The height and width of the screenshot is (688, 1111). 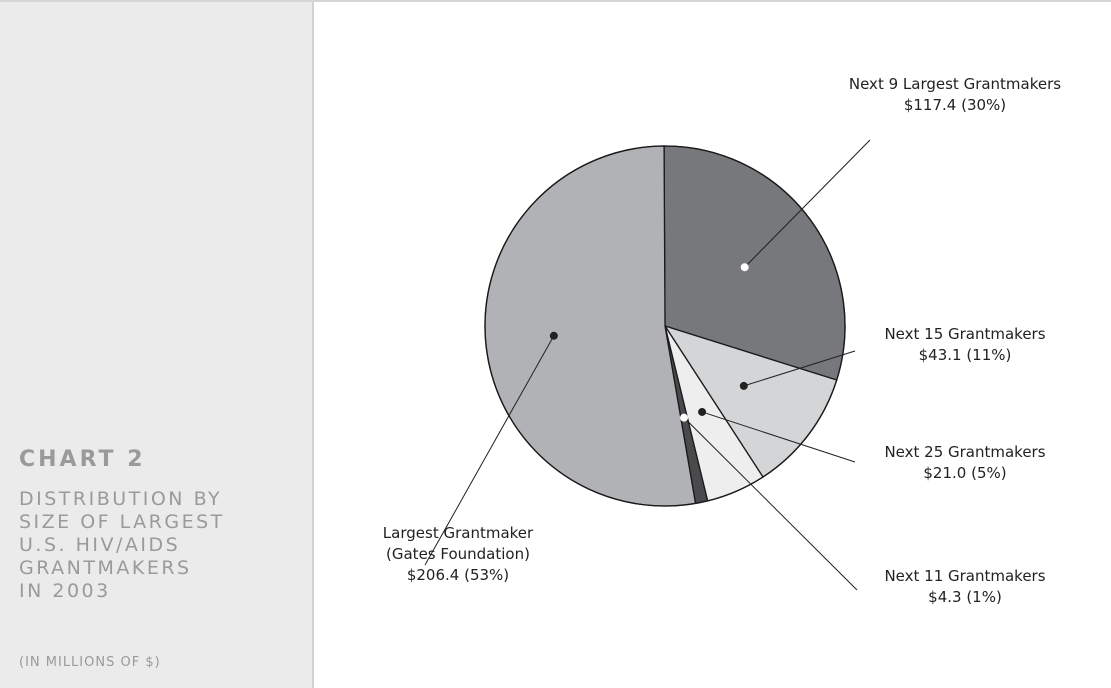 I want to click on slice-value-label: $4.3 (1%), so click(x=965, y=597).